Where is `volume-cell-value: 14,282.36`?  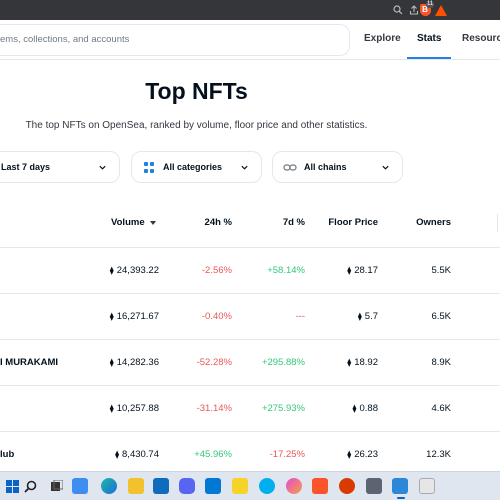
volume-cell-value: 14,282.36 is located at coordinates (137, 362).